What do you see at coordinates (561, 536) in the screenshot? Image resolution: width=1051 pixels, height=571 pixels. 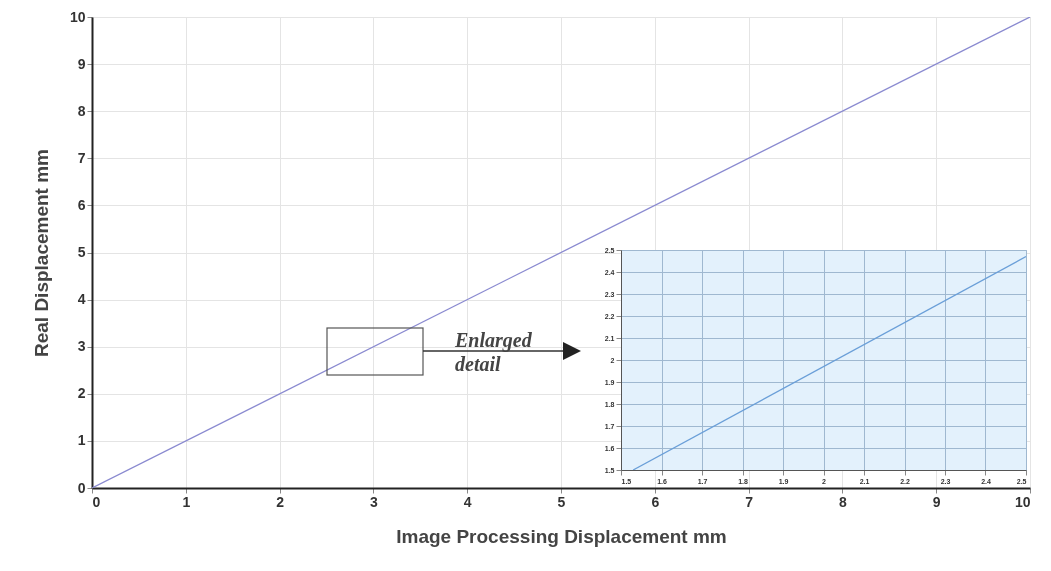 I see `x-axis-title: Image Processing Displacement mm` at bounding box center [561, 536].